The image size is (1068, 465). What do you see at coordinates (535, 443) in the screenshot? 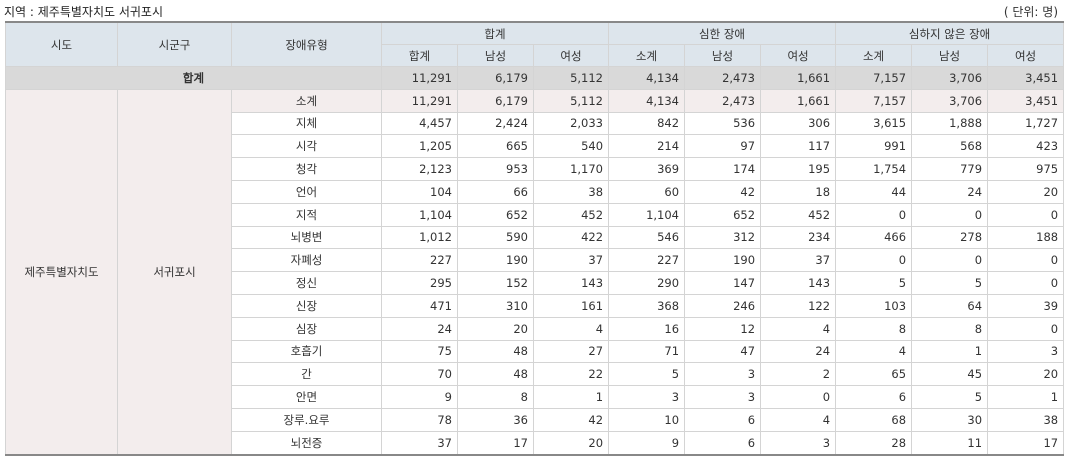
I see `table-row: 뇌전증 37 17 20 9 6 3 28 11 17` at bounding box center [535, 443].